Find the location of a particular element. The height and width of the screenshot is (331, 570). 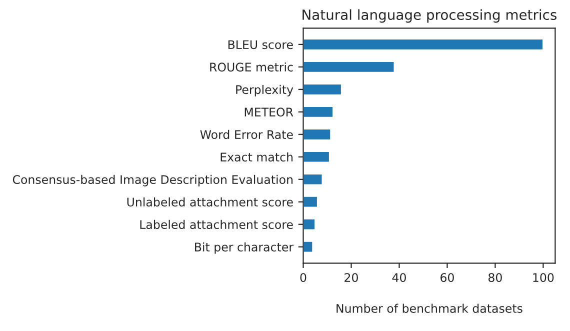

y-tick-label: Consensus-based Image Description Evaluation is located at coordinates (152, 180).